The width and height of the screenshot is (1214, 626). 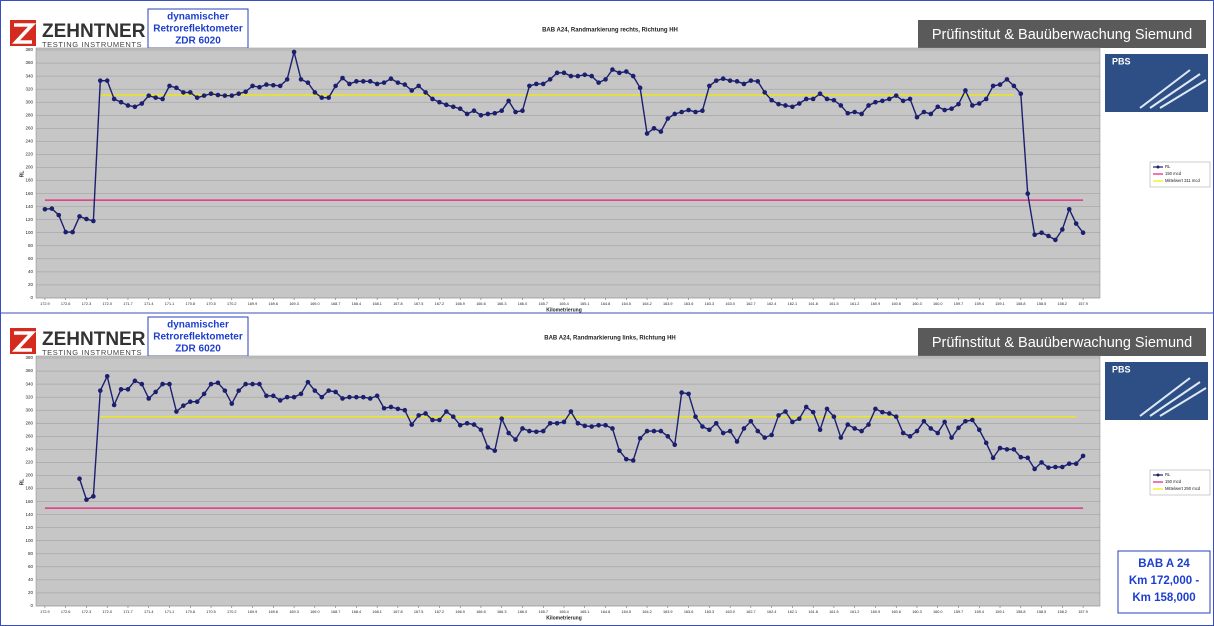 What do you see at coordinates (876, 612) in the screenshot?
I see `x-tick-label: 160.9` at bounding box center [876, 612].